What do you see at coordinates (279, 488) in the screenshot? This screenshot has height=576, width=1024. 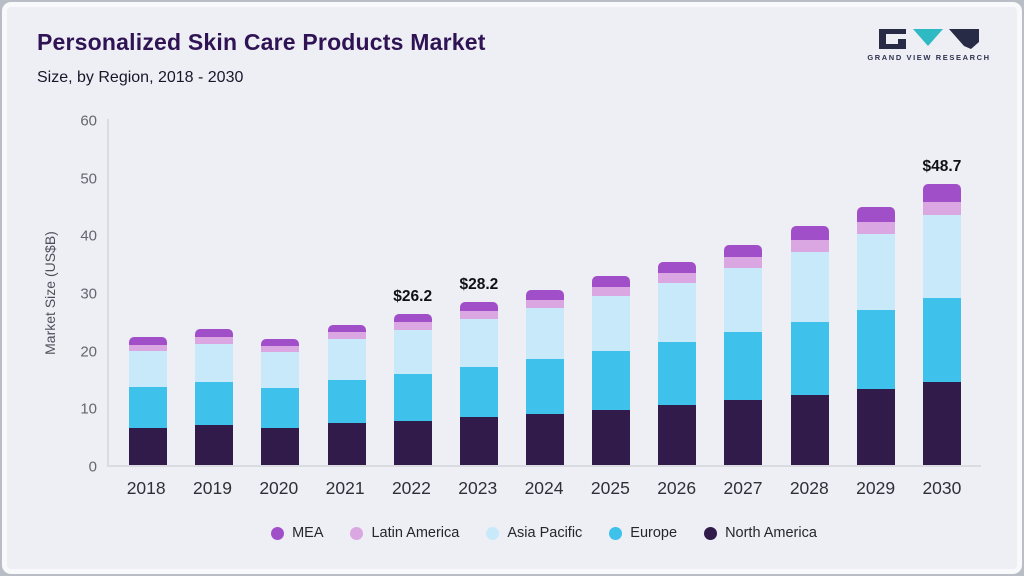 I see `x-tick-label: 2020` at bounding box center [279, 488].